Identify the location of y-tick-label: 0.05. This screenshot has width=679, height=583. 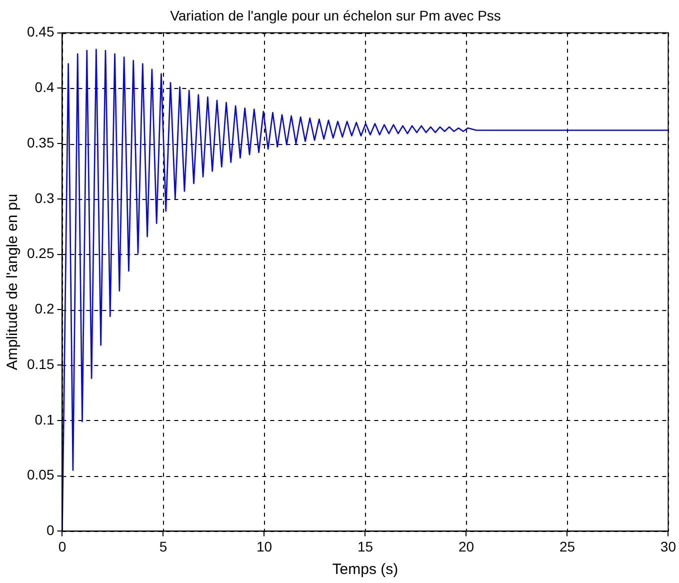
(40, 474).